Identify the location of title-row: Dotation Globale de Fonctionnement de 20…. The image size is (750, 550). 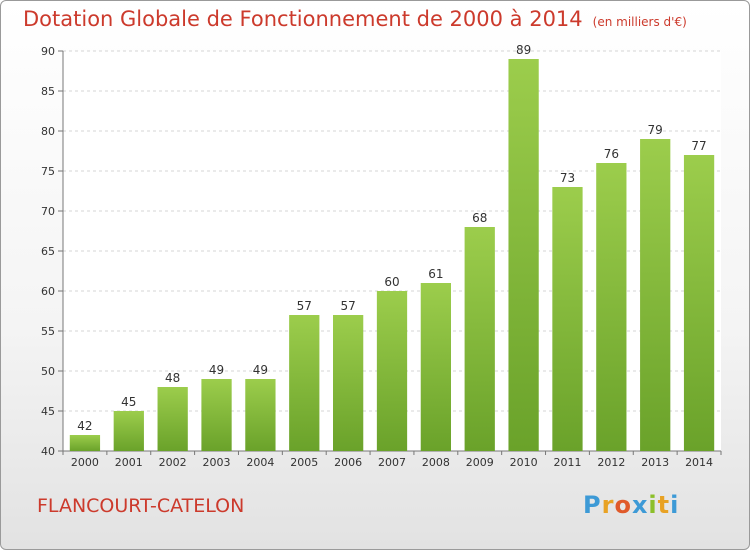
(355, 19).